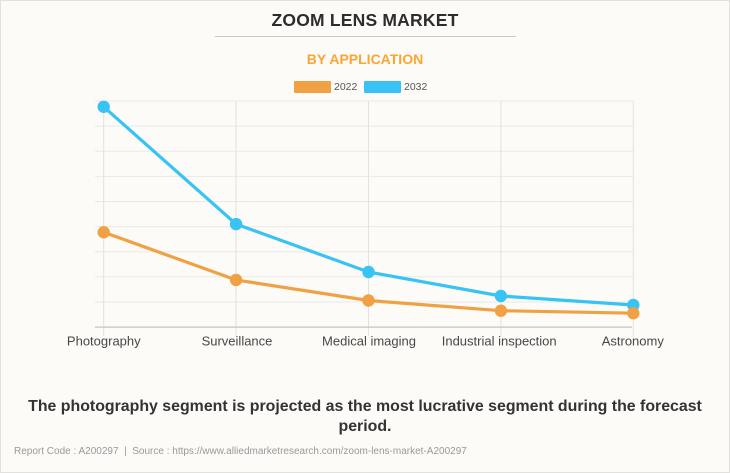 This screenshot has width=730, height=473. What do you see at coordinates (237, 341) in the screenshot?
I see `svg-text: Surveillance` at bounding box center [237, 341].